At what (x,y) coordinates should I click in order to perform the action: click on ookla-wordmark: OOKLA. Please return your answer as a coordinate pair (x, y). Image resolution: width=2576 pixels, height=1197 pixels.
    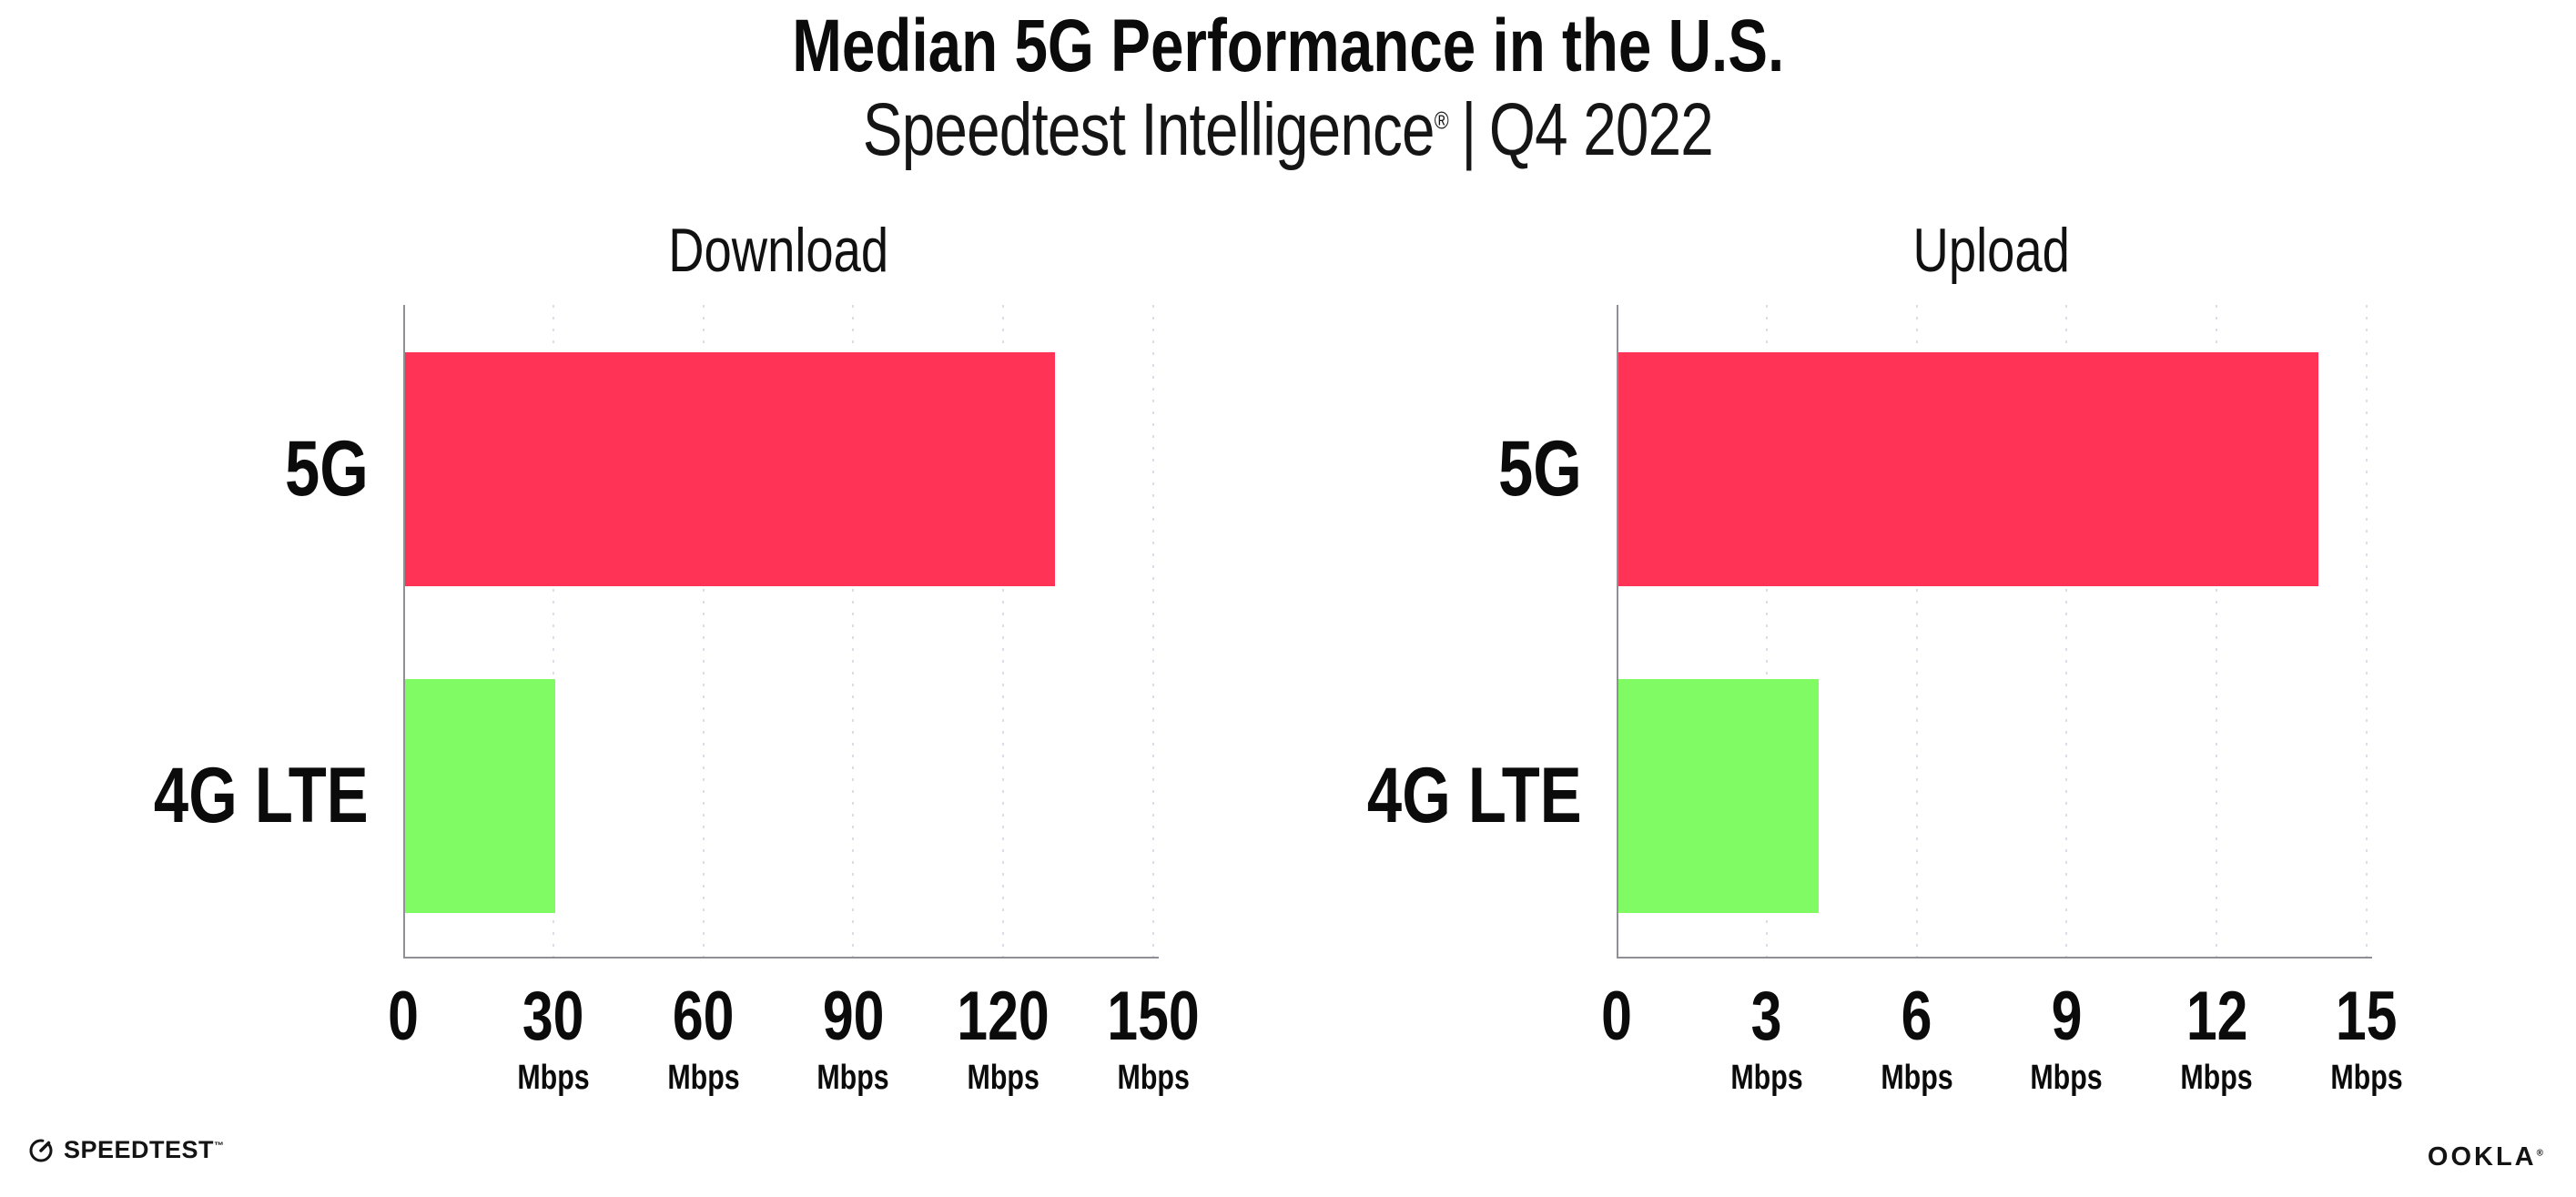
    Looking at the image, I should click on (2482, 1157).